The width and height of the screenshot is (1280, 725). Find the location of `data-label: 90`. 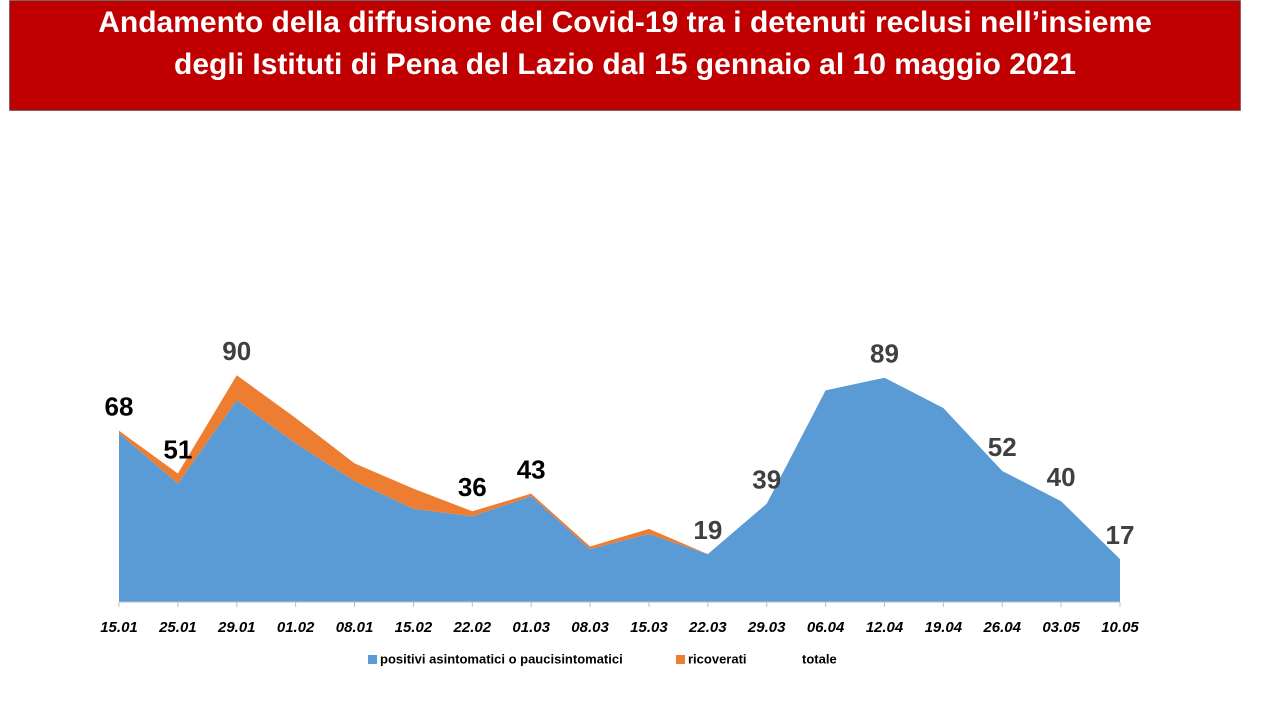

data-label: 90 is located at coordinates (236, 351).